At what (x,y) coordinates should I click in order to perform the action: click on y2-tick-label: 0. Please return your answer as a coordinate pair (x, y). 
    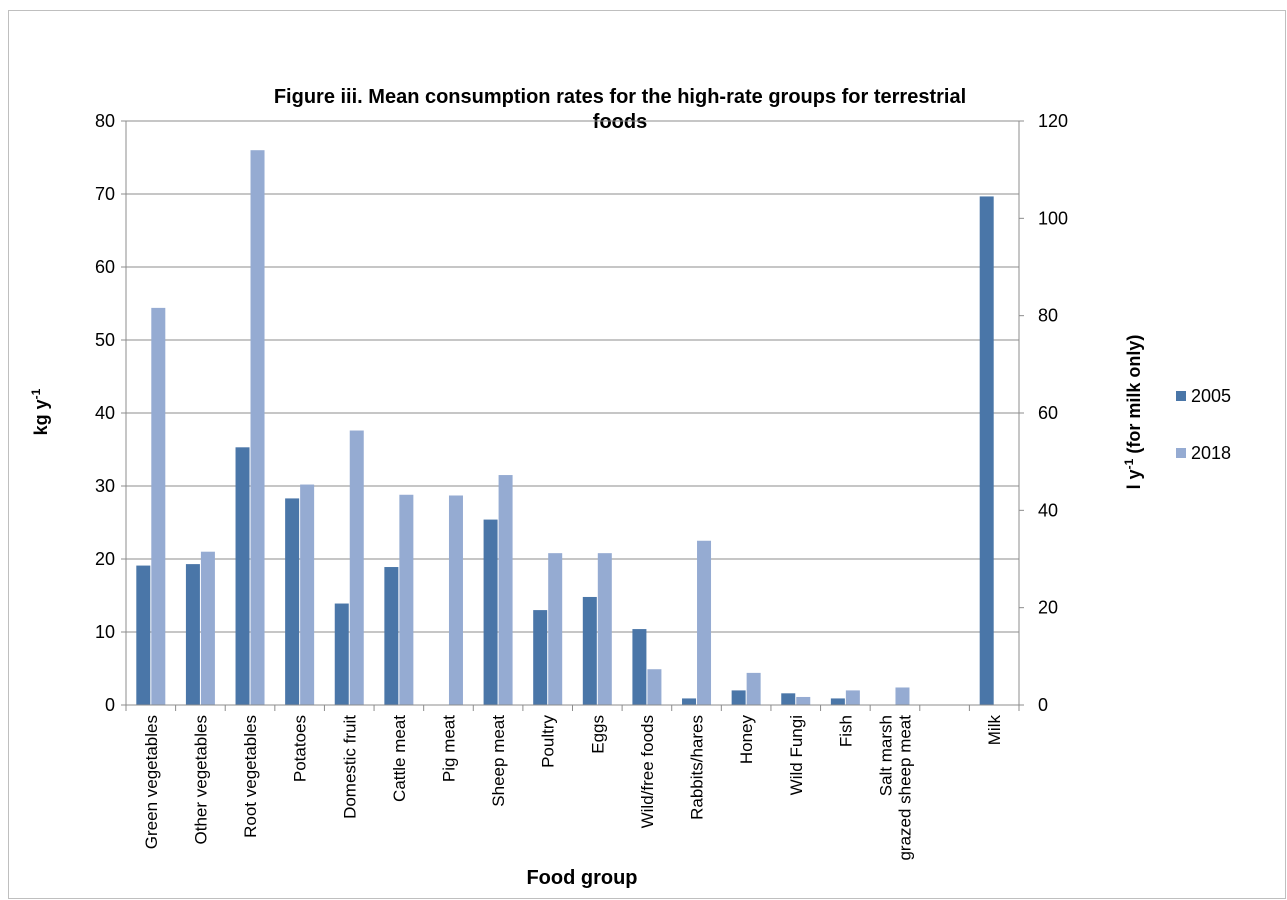
    Looking at the image, I should click on (1043, 705).